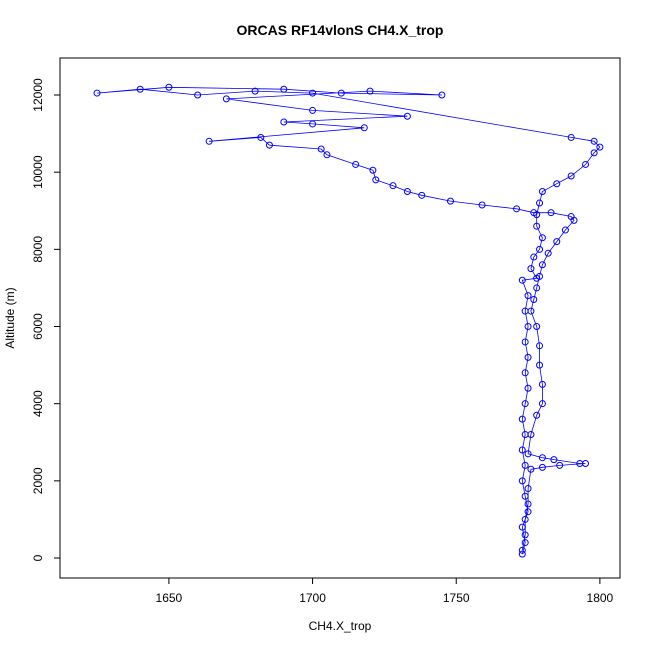  What do you see at coordinates (38, 557) in the screenshot?
I see `y-tick-label: 0` at bounding box center [38, 557].